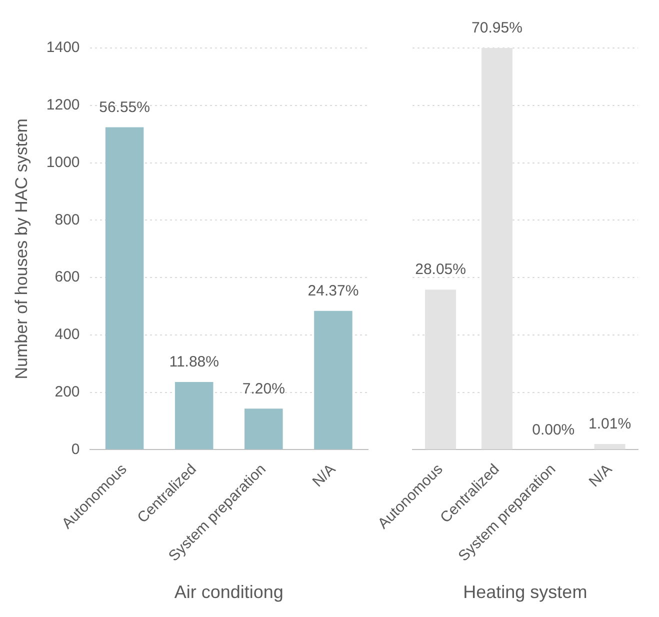 The image size is (659, 617). I want to click on annotation: 0.00%, so click(553, 429).